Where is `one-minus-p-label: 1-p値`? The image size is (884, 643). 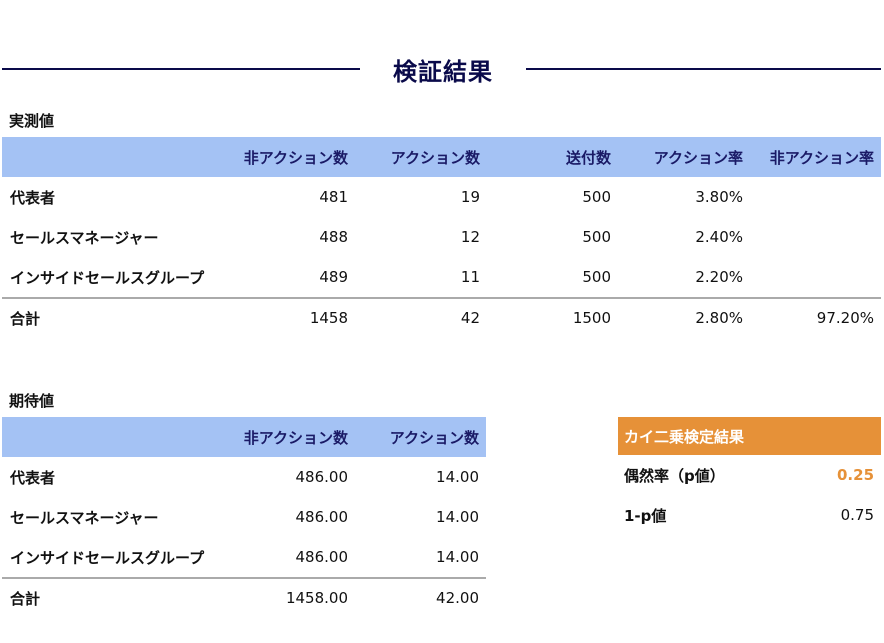
one-minus-p-label: 1-p値 is located at coordinates (645, 515).